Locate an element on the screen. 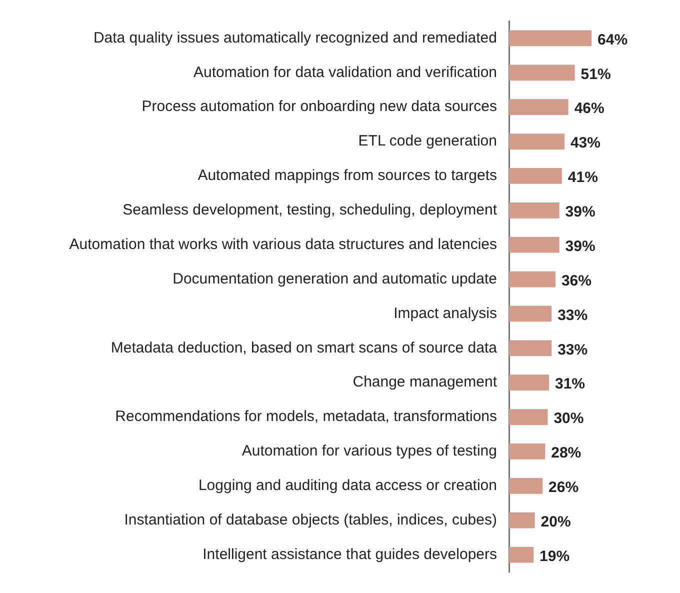  y-tick-label: Change management is located at coordinates (425, 382).